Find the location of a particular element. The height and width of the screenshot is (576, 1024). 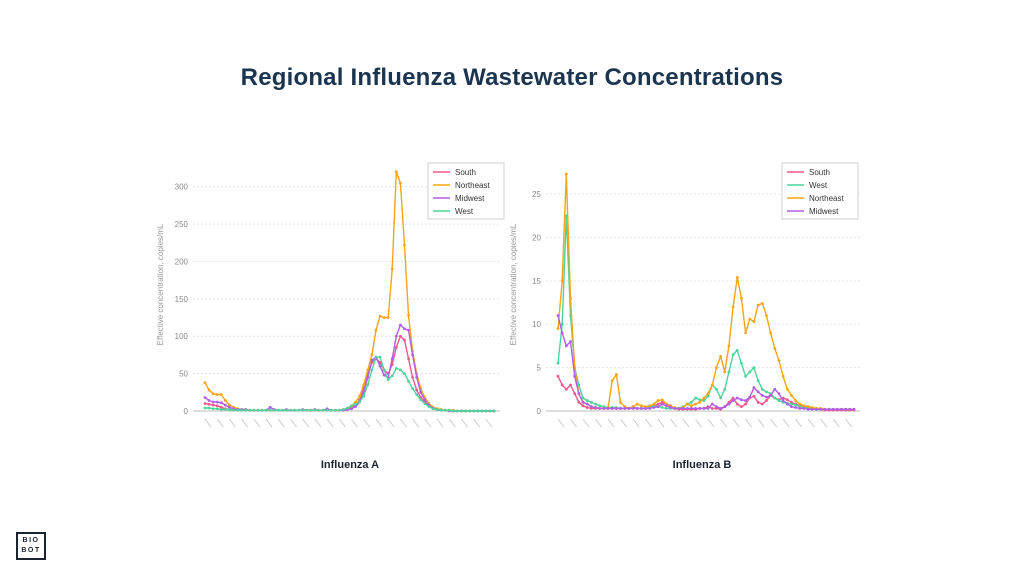

legend-label-south: South is located at coordinates (465, 172).